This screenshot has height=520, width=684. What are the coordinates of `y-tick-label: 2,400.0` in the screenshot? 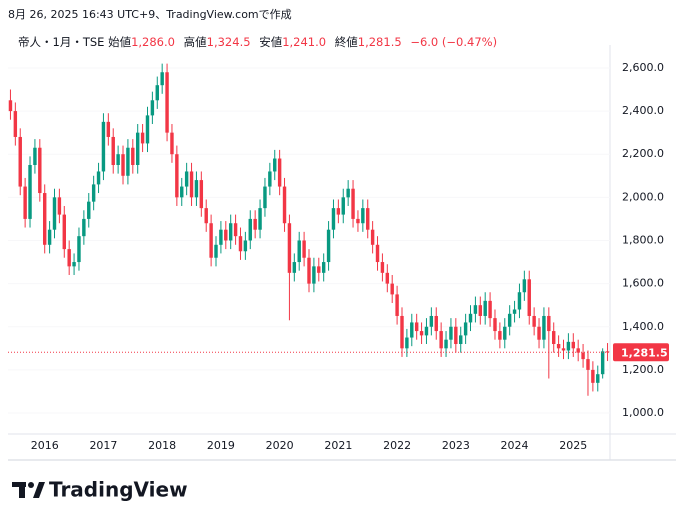 It's located at (643, 110).